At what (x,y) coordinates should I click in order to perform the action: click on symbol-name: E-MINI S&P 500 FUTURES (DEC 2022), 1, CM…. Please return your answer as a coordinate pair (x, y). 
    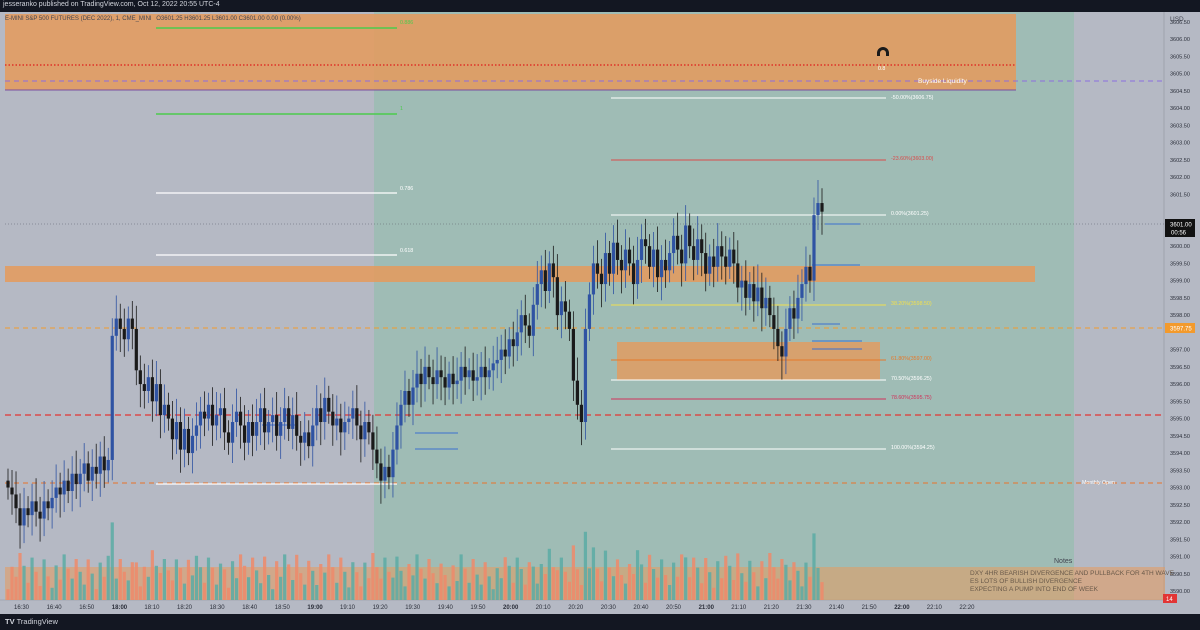
    Looking at the image, I should click on (78, 19).